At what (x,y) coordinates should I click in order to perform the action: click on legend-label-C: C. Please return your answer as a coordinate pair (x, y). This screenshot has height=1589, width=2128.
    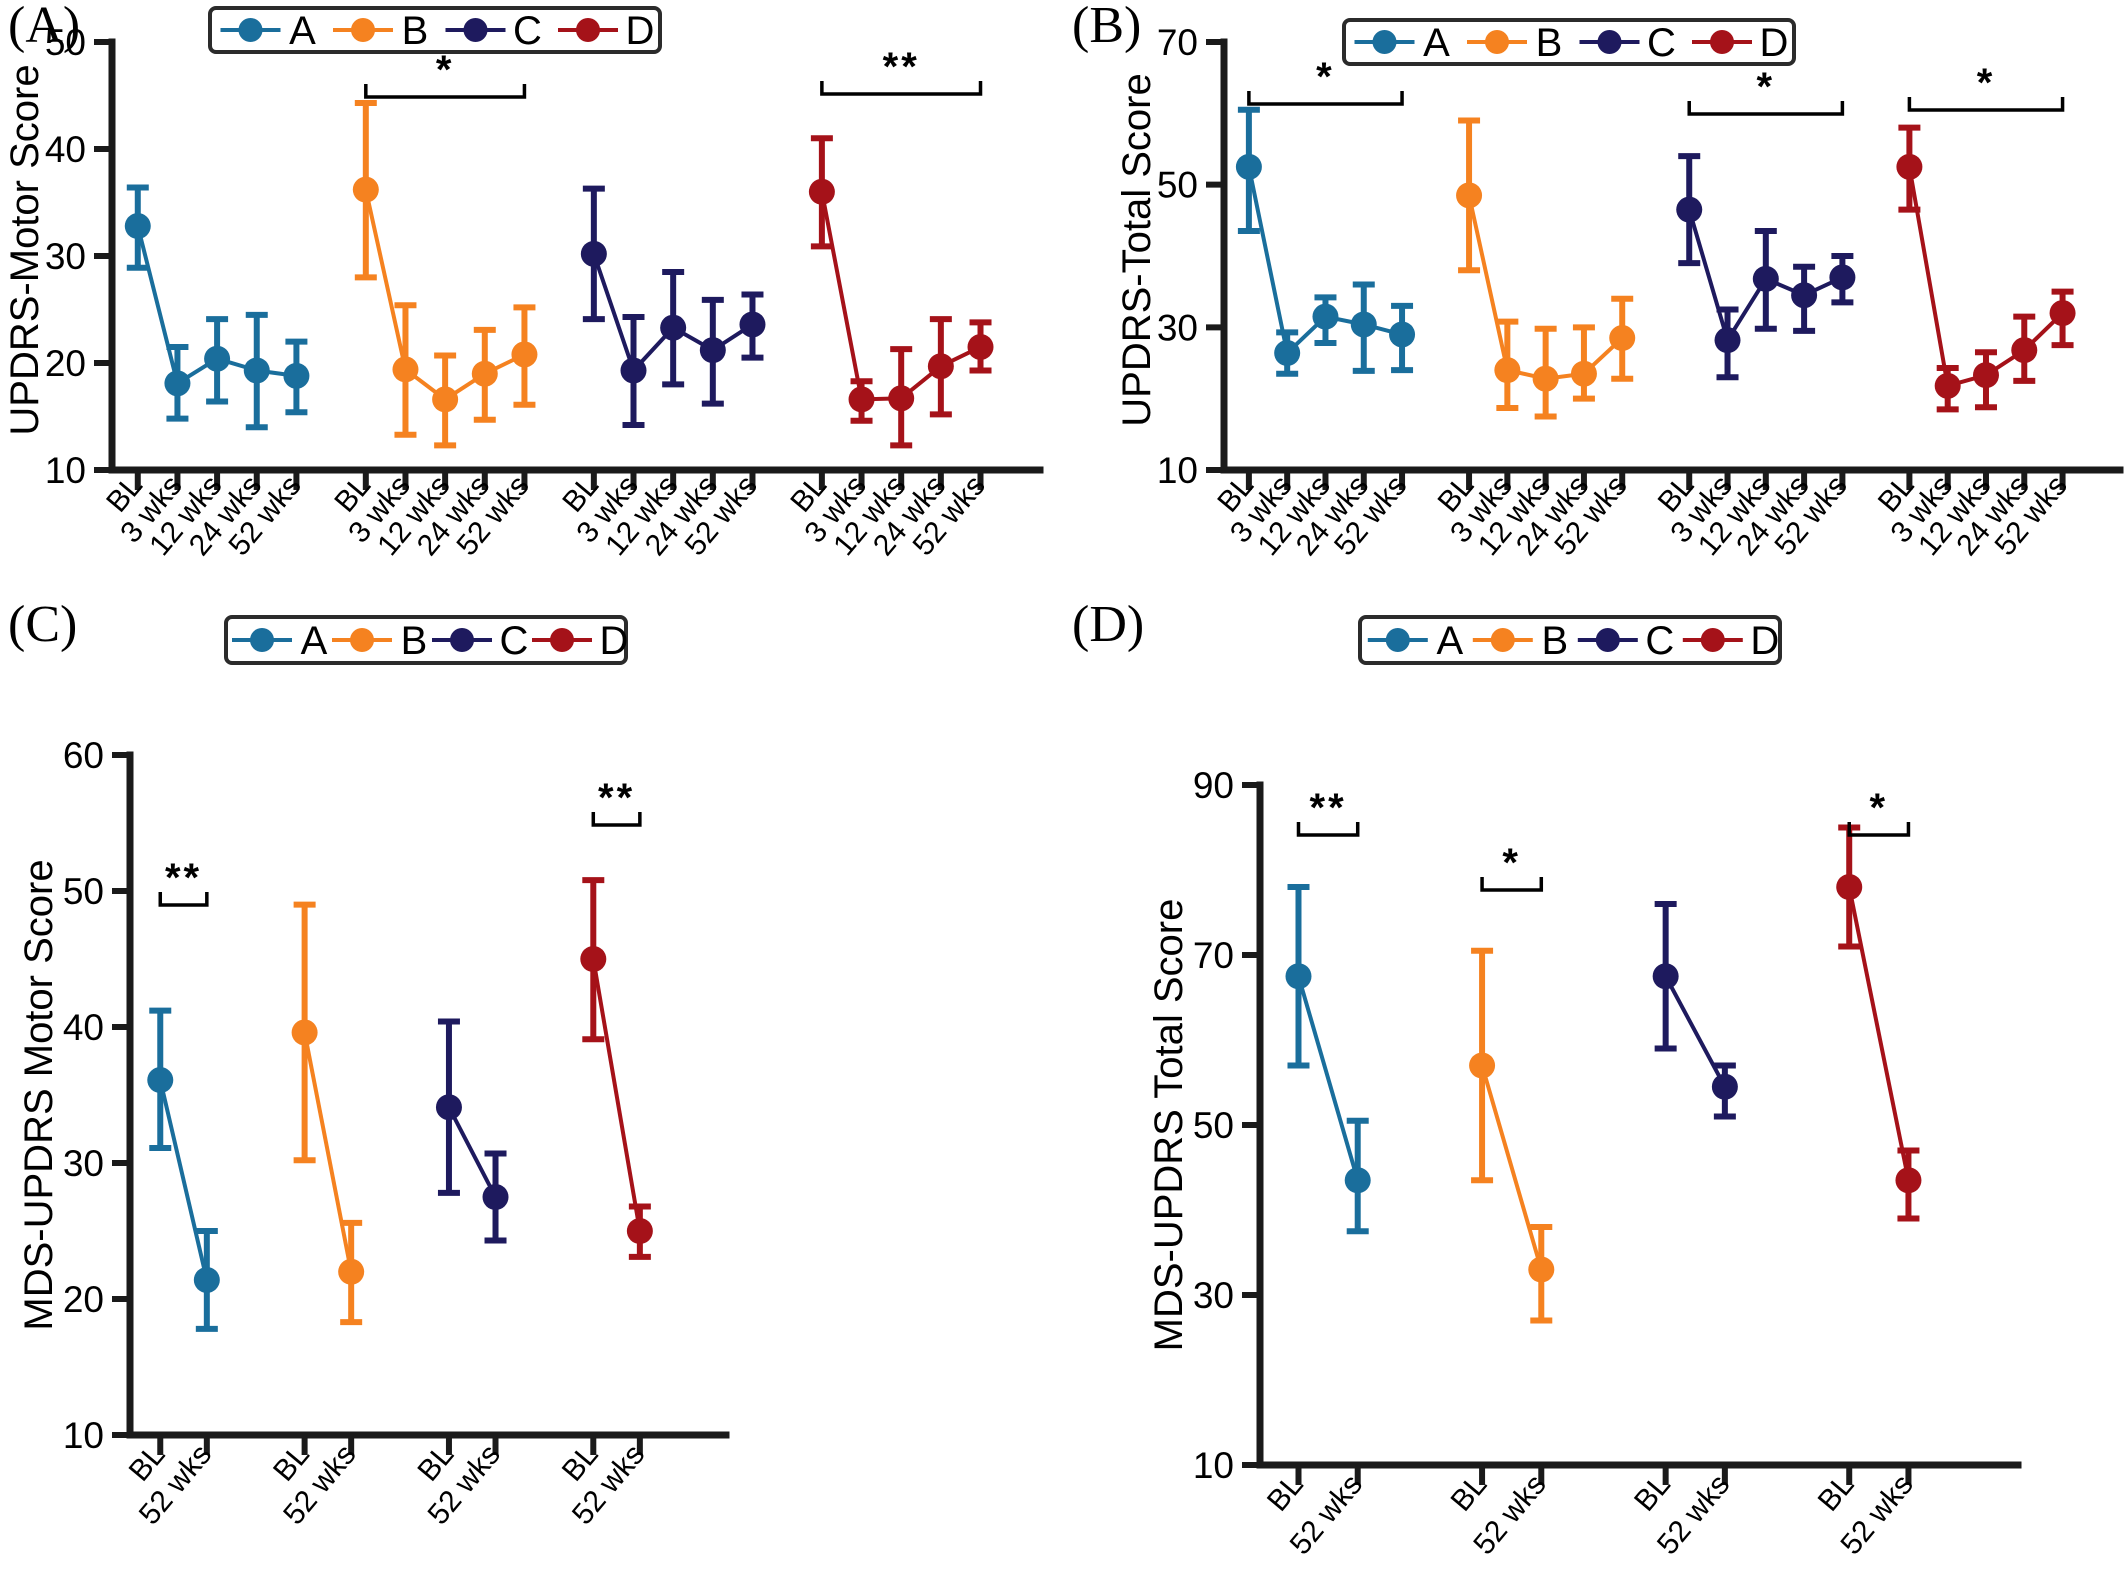
    Looking at the image, I should click on (1659, 641).